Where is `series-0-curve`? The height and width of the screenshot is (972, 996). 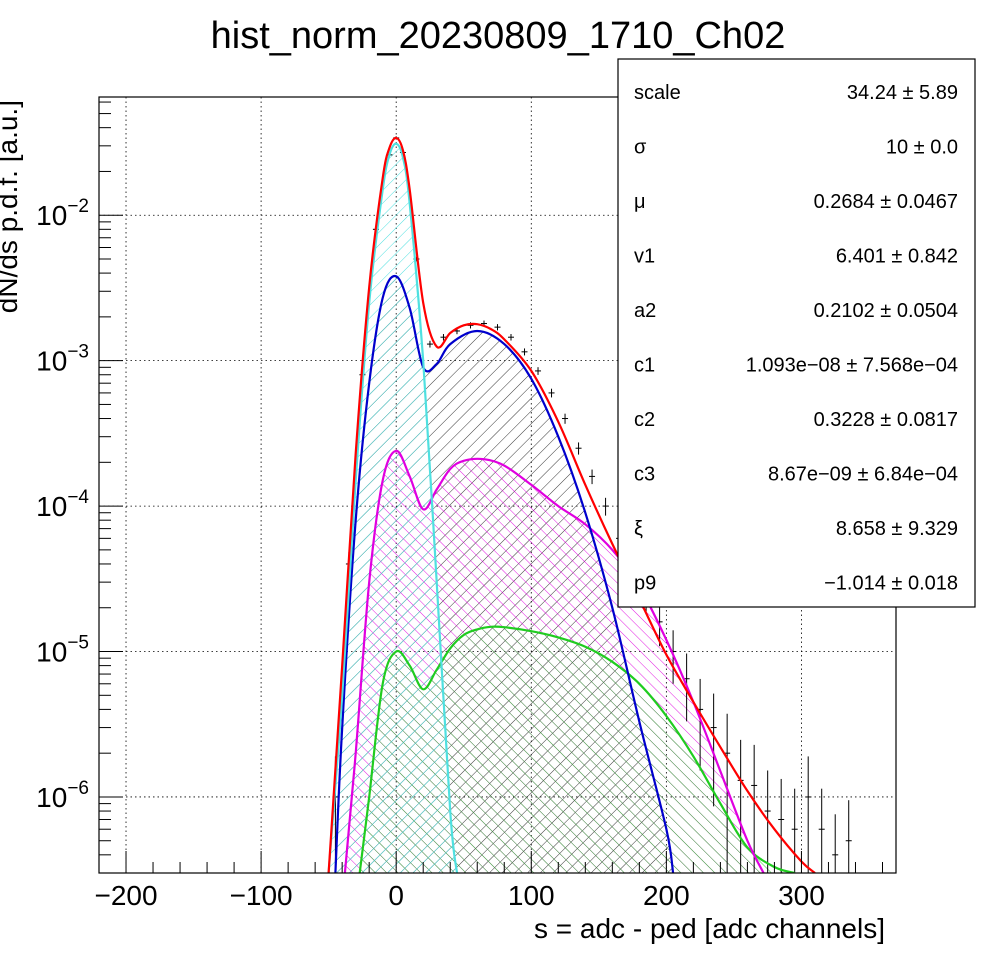
series-0-curve is located at coordinates (393, 507).